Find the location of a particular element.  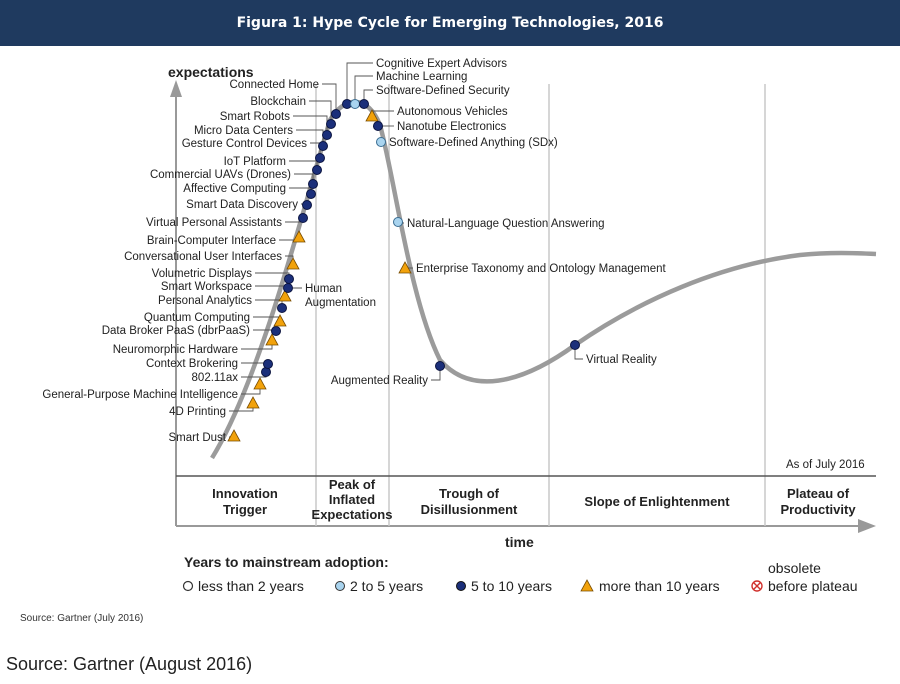

label-autonomous-vehicles: Autonomous Vehicles is located at coordinates (452, 112).